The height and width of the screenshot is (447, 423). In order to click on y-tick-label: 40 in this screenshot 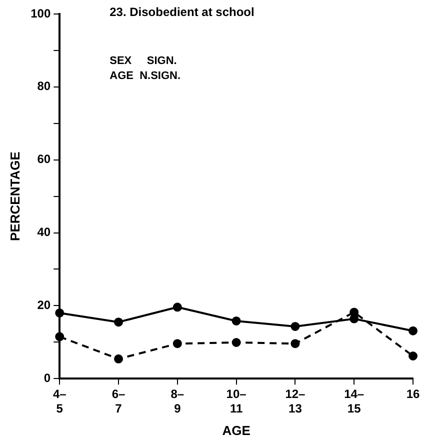, I will do `click(44, 232)`.